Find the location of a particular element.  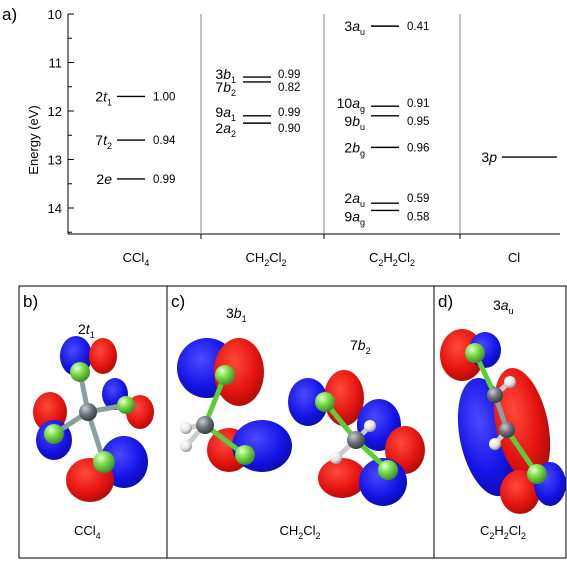

orbital-label: 3p is located at coordinates (489, 157).